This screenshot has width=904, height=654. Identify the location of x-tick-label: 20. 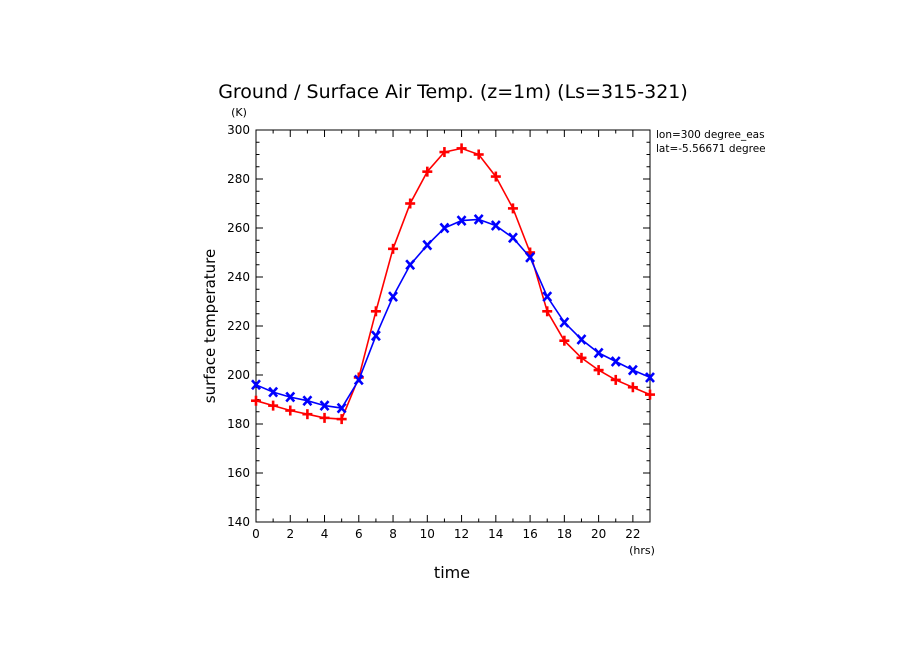
(598, 534).